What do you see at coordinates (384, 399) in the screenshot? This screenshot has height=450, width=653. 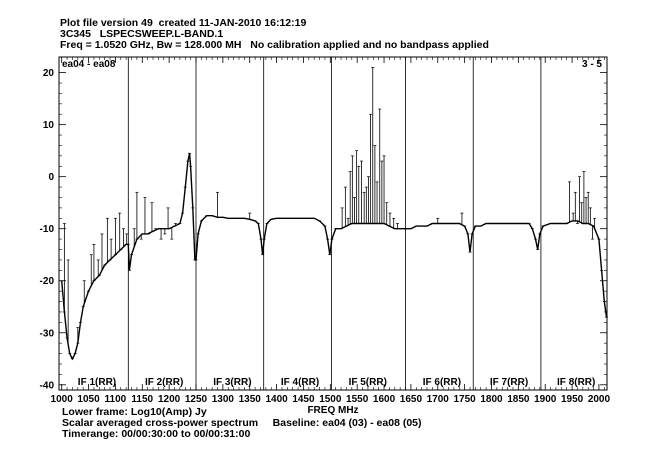 I see `x-tick-label: 1600` at bounding box center [384, 399].